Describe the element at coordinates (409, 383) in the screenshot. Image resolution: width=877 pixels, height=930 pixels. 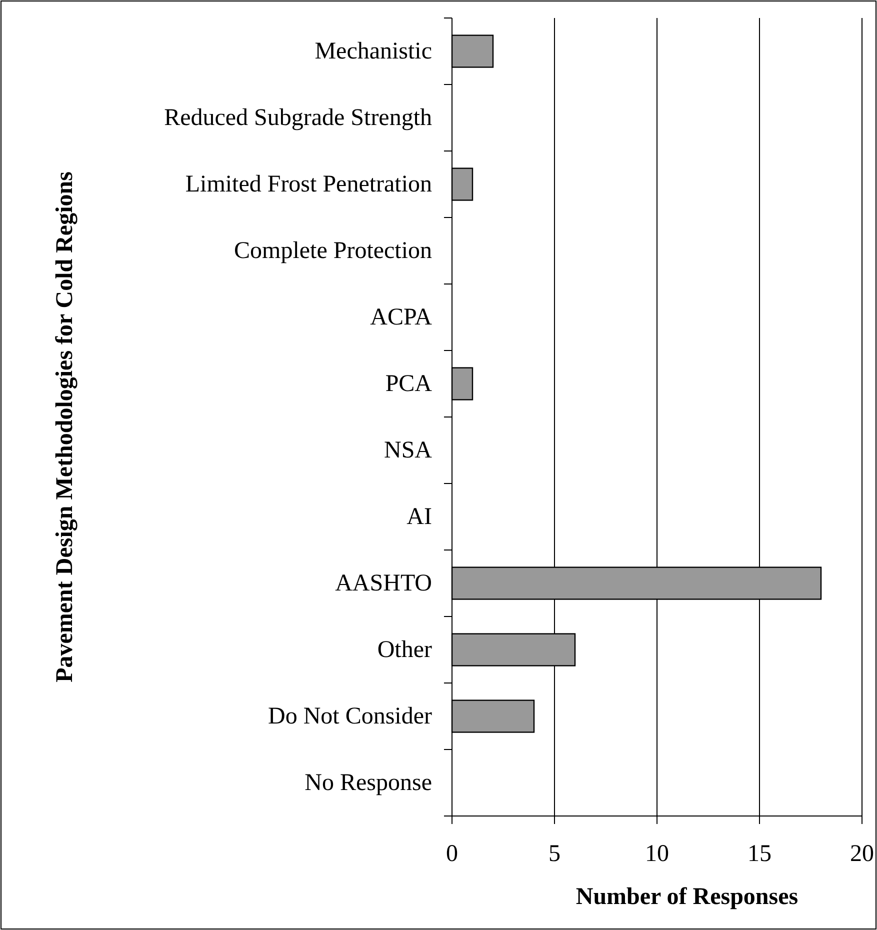
I see `y-tick-label: PCA` at that location.